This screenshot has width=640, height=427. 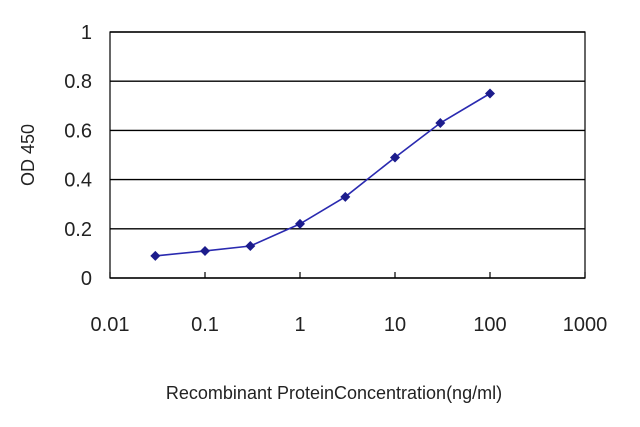 What do you see at coordinates (110, 325) in the screenshot?
I see `x-tick-label: 0.01` at bounding box center [110, 325].